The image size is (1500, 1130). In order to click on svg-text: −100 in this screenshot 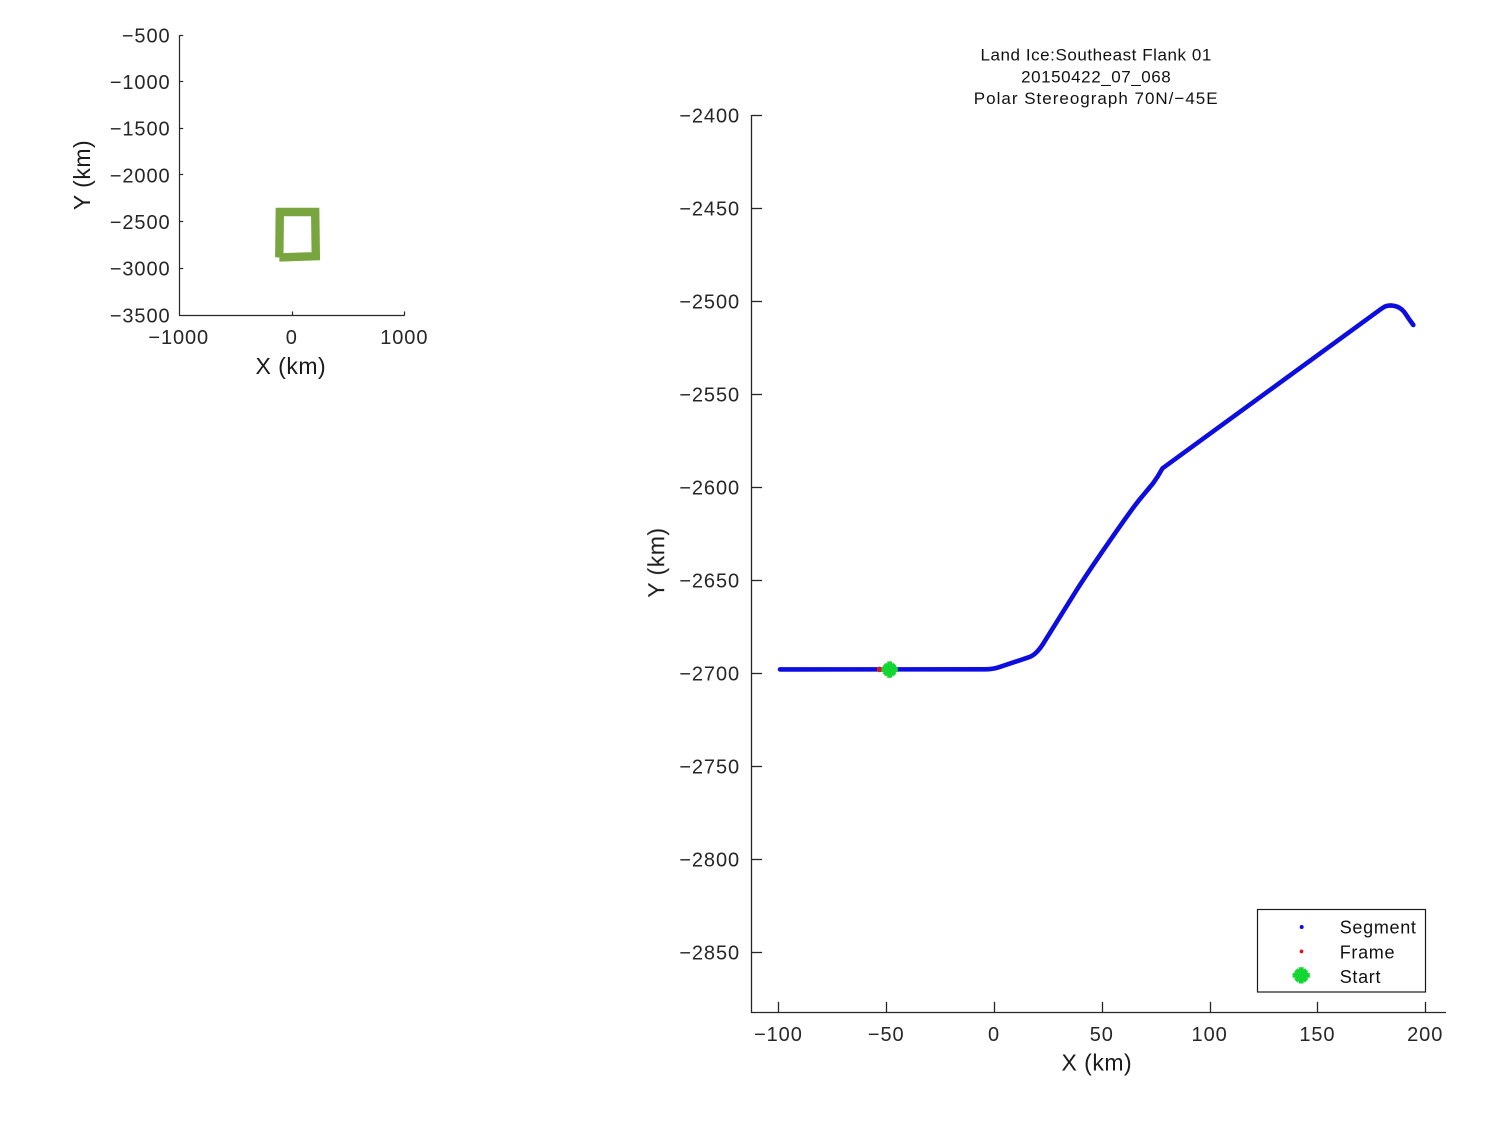, I will do `click(778, 1035)`.